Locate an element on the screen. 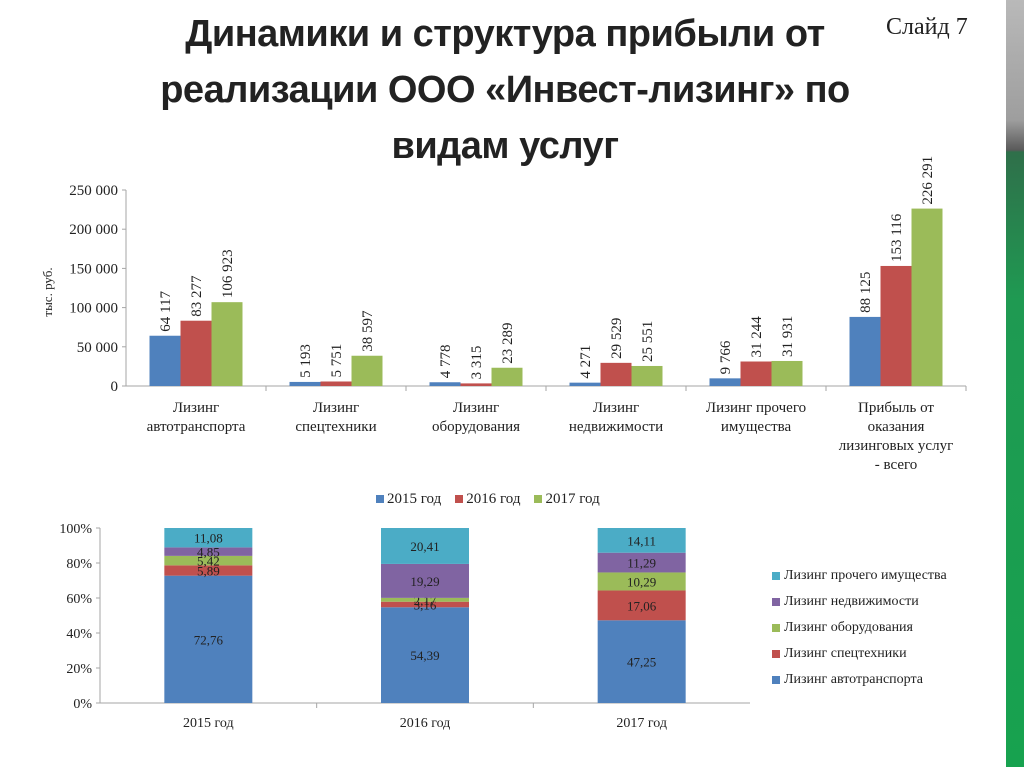 This screenshot has height=767, width=1024. chart1-category-label: Прибыль от is located at coordinates (896, 408).